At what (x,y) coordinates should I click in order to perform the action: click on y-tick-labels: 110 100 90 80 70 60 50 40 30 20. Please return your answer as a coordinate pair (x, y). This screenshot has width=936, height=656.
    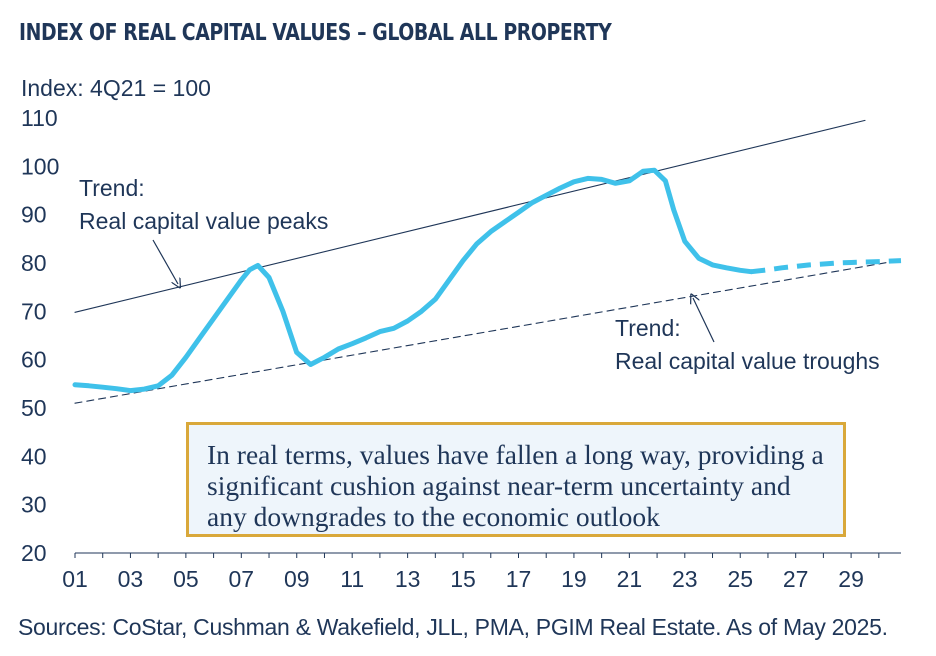
    Looking at the image, I should click on (40, 335).